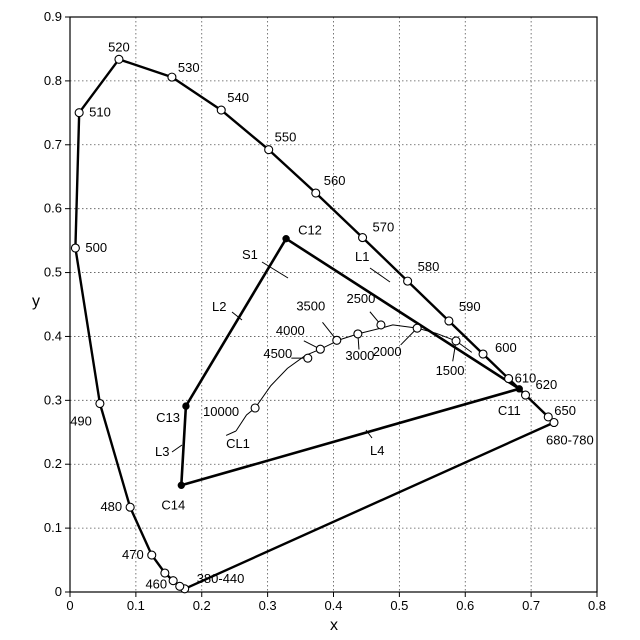 Image resolution: width=640 pixels, height=640 pixels. I want to click on y-tick-label: 0.8, so click(53, 80).